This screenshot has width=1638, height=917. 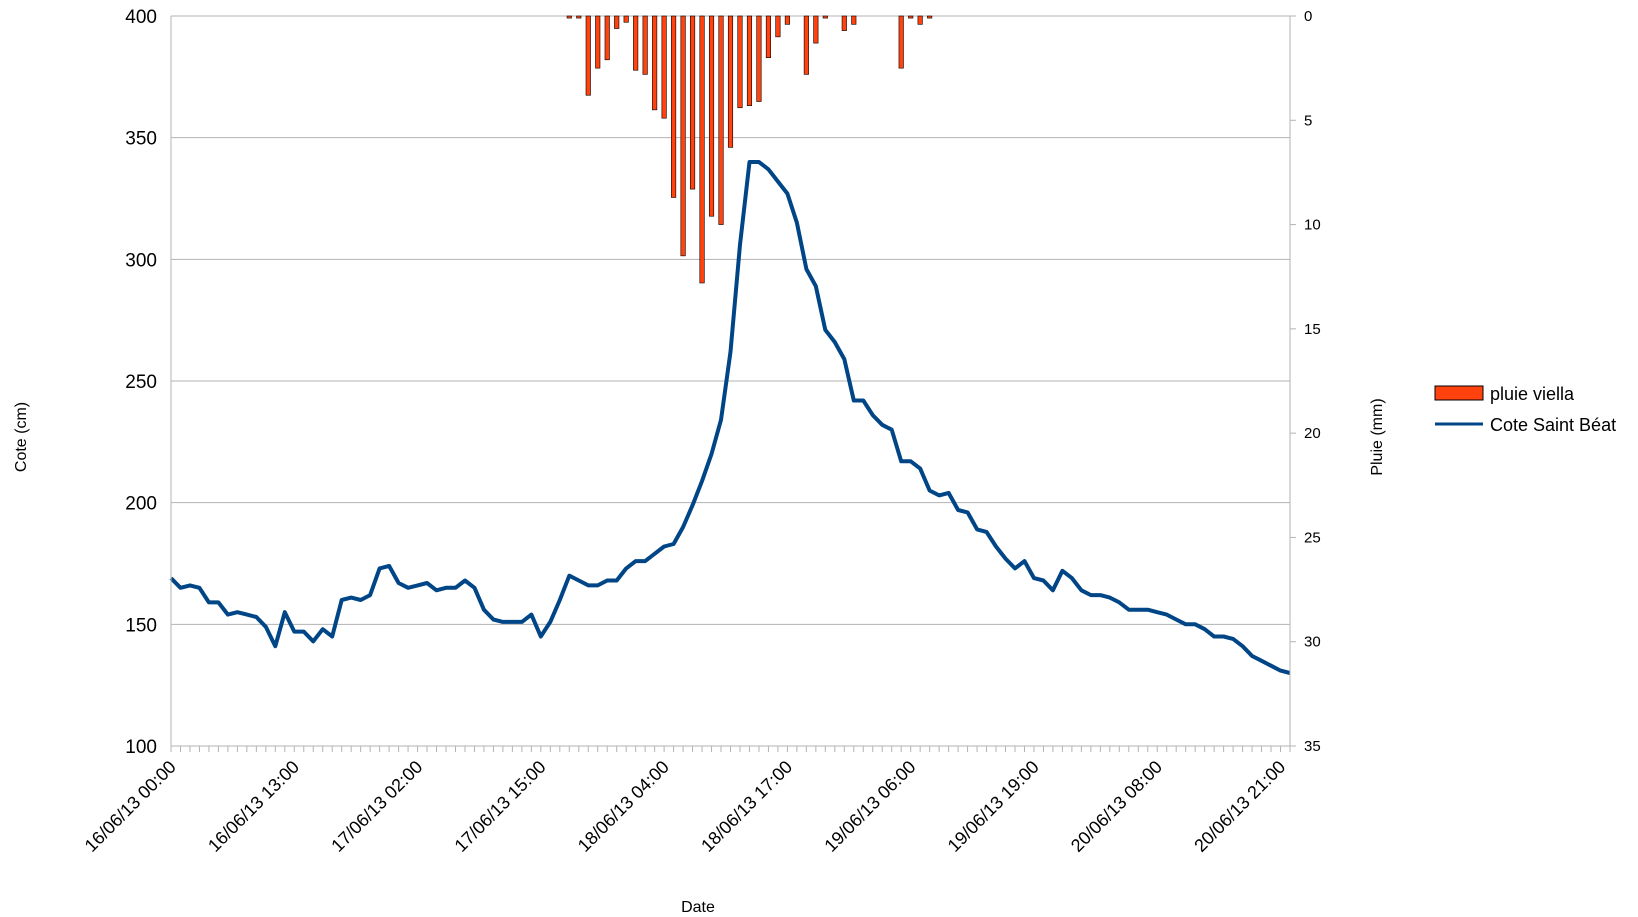 What do you see at coordinates (21, 437) in the screenshot?
I see `y-axis-left-title: Cote (cm)` at bounding box center [21, 437].